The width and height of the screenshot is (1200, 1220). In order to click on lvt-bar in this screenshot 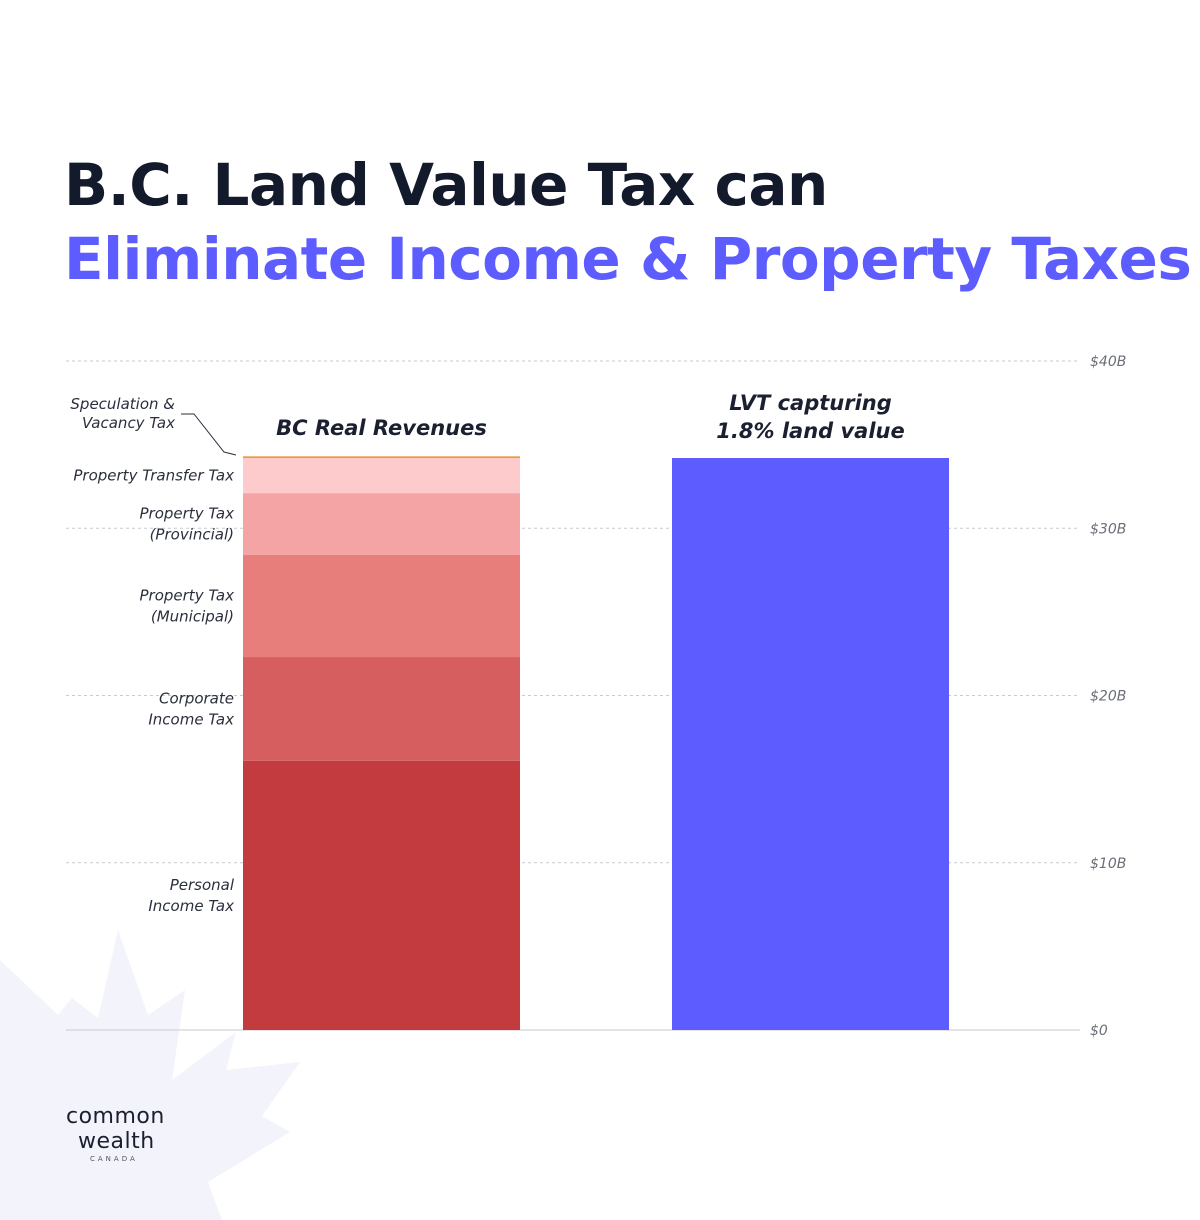, I will do `click(810, 744)`.